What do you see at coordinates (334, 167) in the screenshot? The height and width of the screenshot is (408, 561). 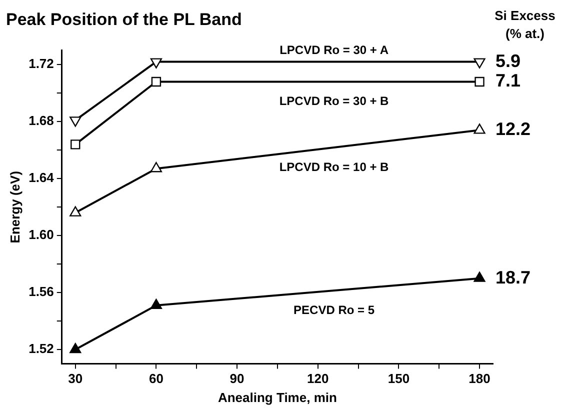 I see `series-label: LPCVD Ro = 10 + B` at bounding box center [334, 167].